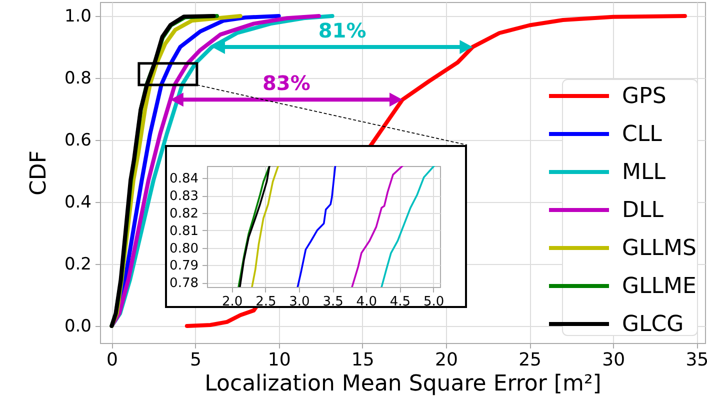 This screenshot has height=402, width=707. Describe the element at coordinates (642, 134) in the screenshot. I see `legend-label: CLL` at that location.